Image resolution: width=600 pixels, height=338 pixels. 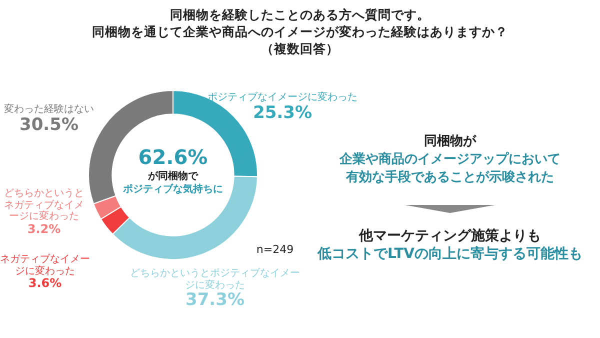 I want to click on chart-title: 同梱物を経験したことのある方へ質問です。, so click(x=300, y=14).